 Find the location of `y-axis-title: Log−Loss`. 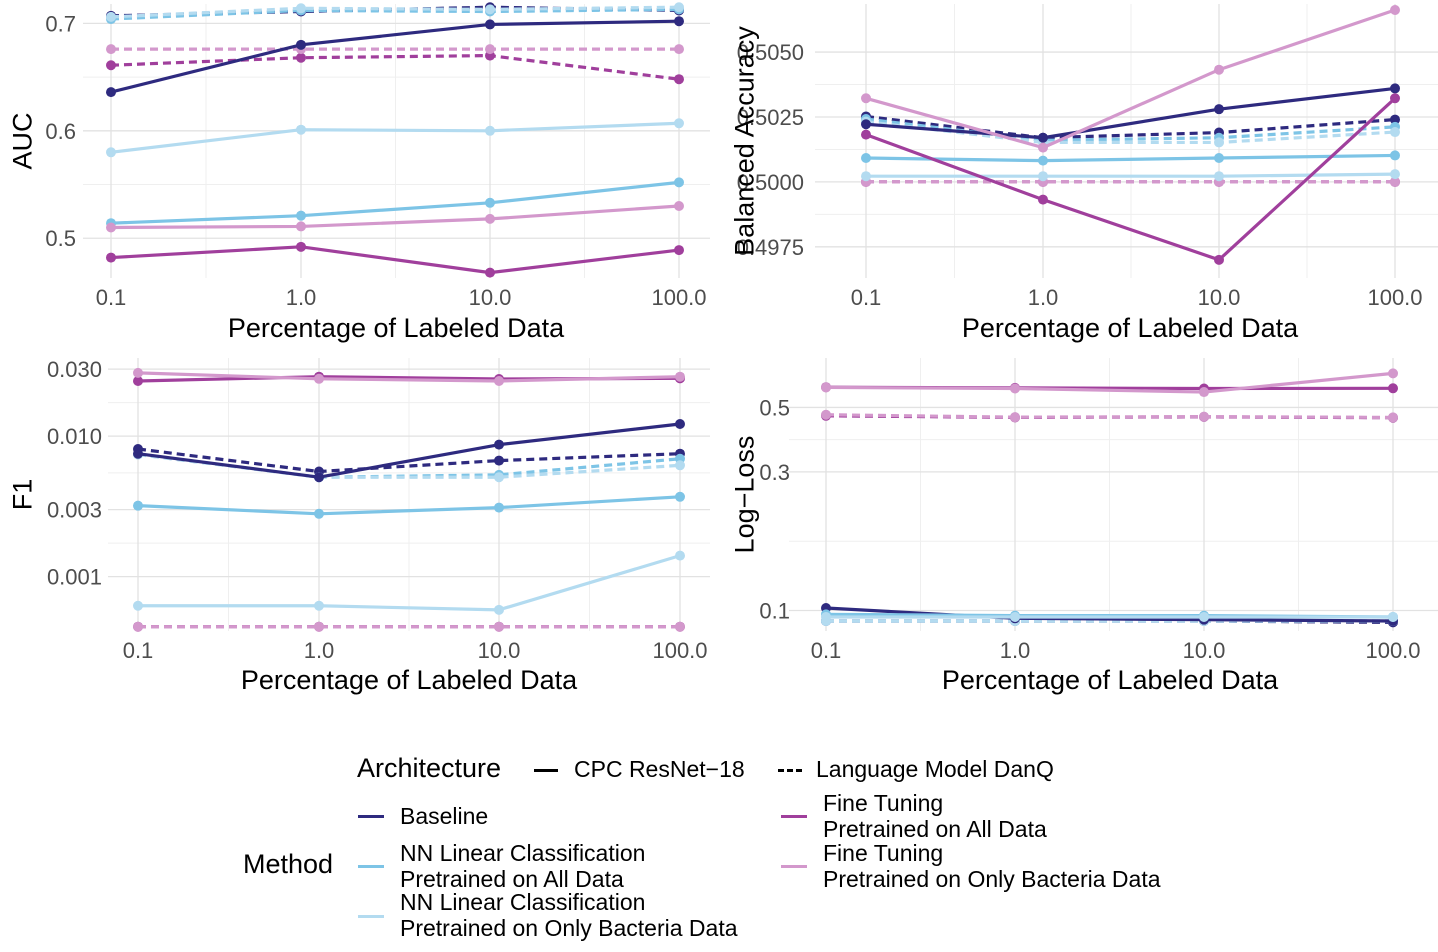

y-axis-title: Log−Loss is located at coordinates (744, 495).